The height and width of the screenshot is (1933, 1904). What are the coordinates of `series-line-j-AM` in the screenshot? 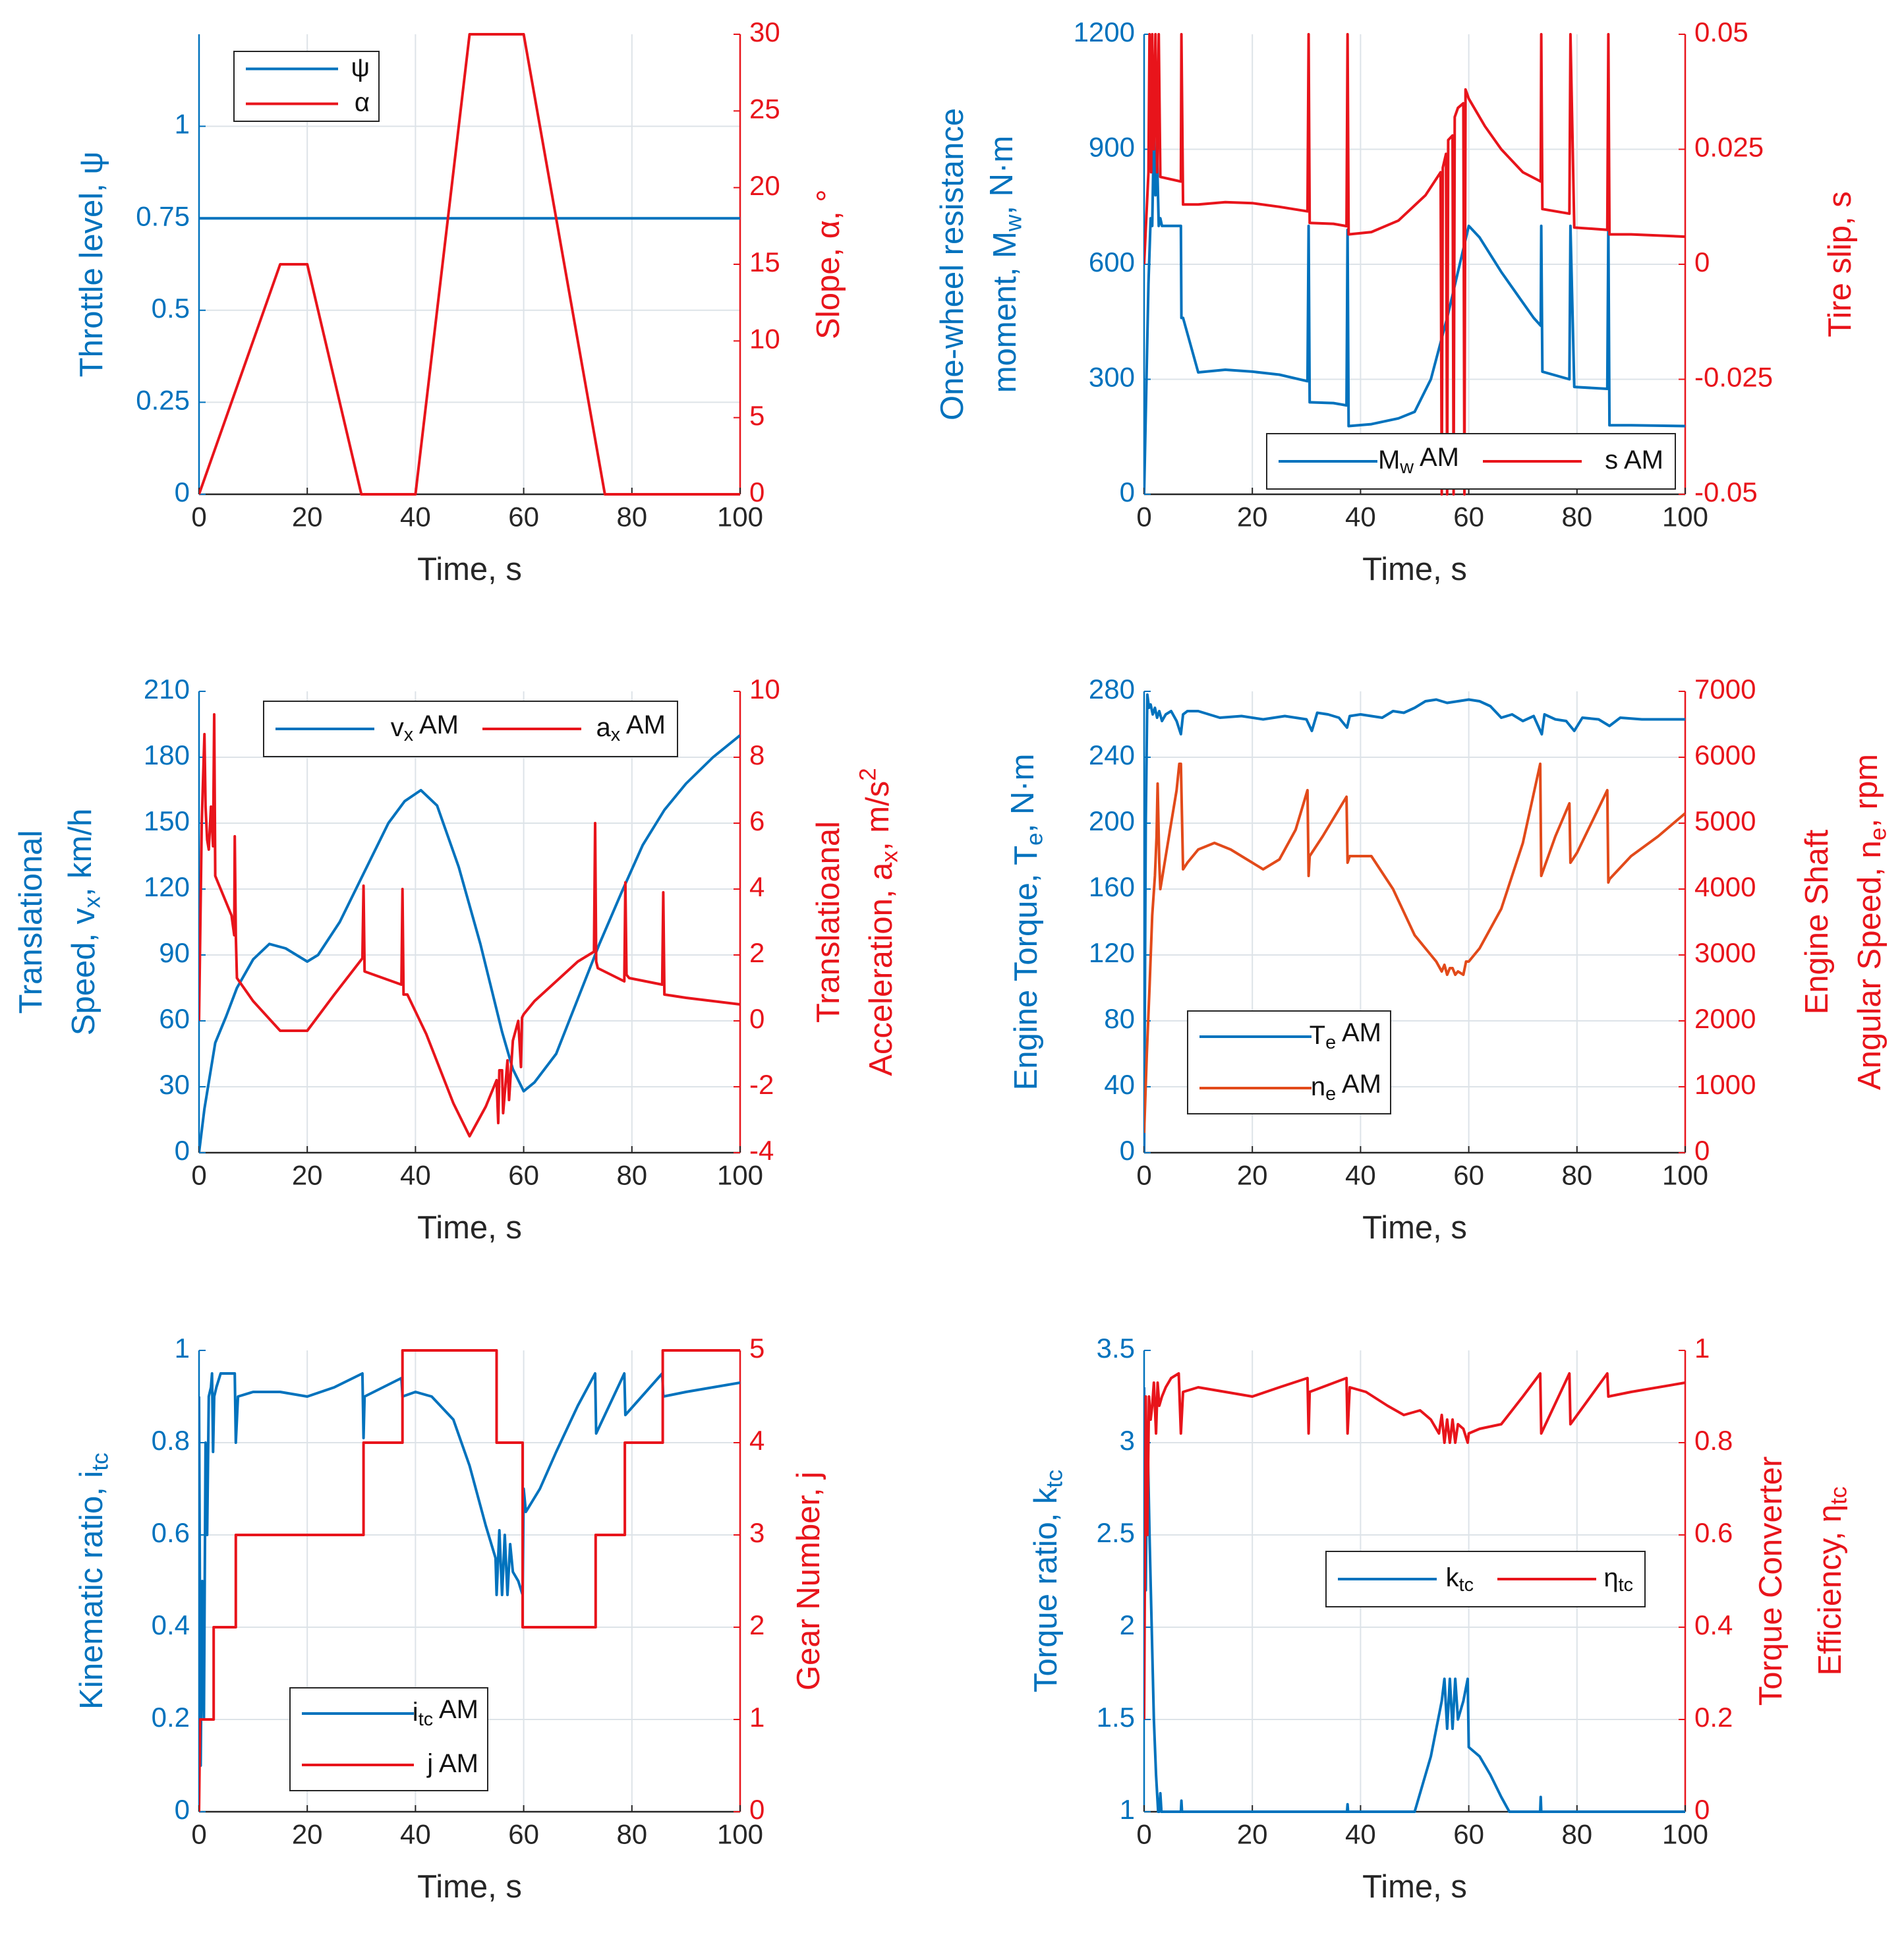 It's located at (470, 1580).